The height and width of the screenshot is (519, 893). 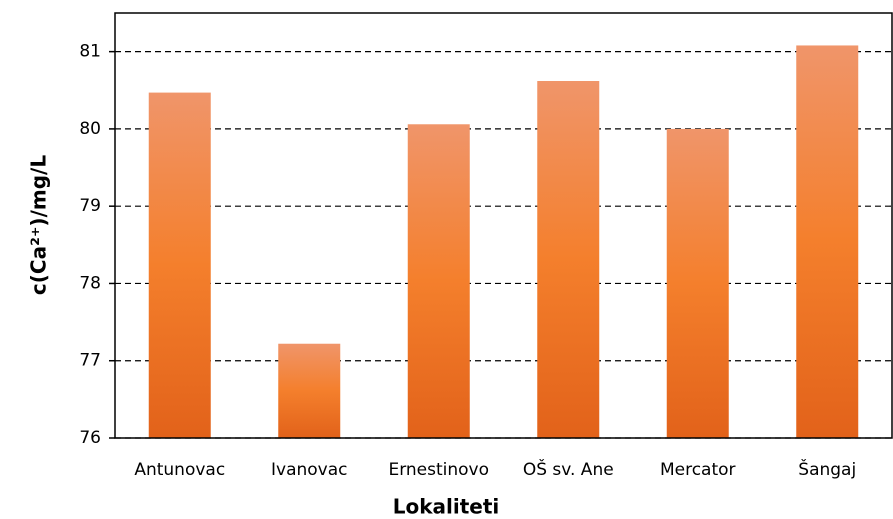 I want to click on y-tick-label: 77, so click(x=90, y=361).